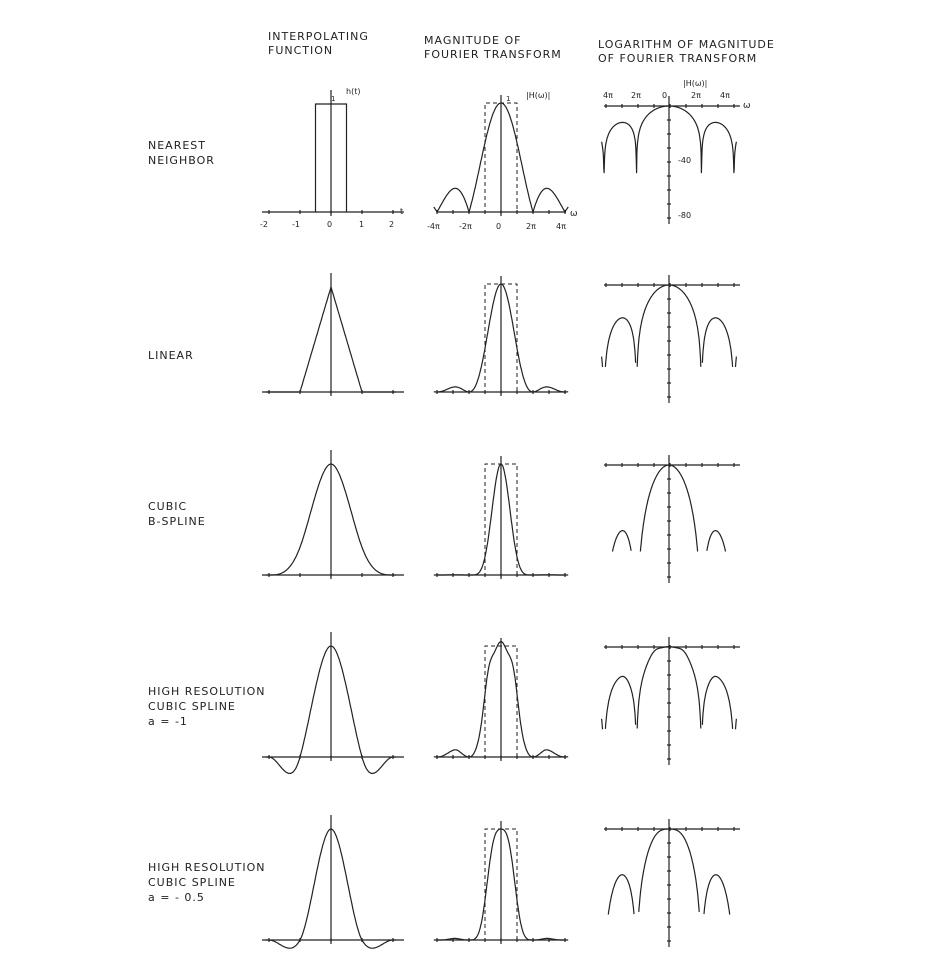 This screenshot has height=959, width=929. Describe the element at coordinates (684, 160) in the screenshot. I see `log-ytick-m40: -40` at that location.